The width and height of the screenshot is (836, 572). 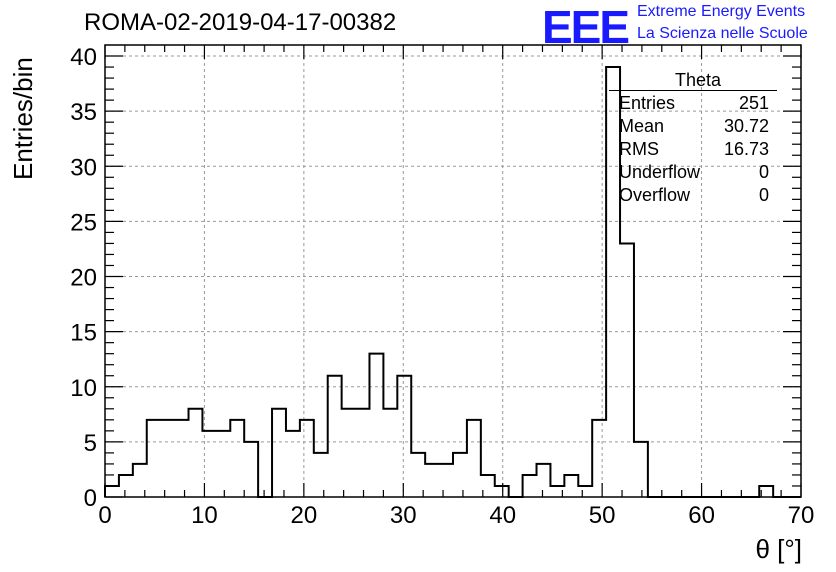 What do you see at coordinates (746, 149) in the screenshot?
I see `stats-value: 16.73` at bounding box center [746, 149].